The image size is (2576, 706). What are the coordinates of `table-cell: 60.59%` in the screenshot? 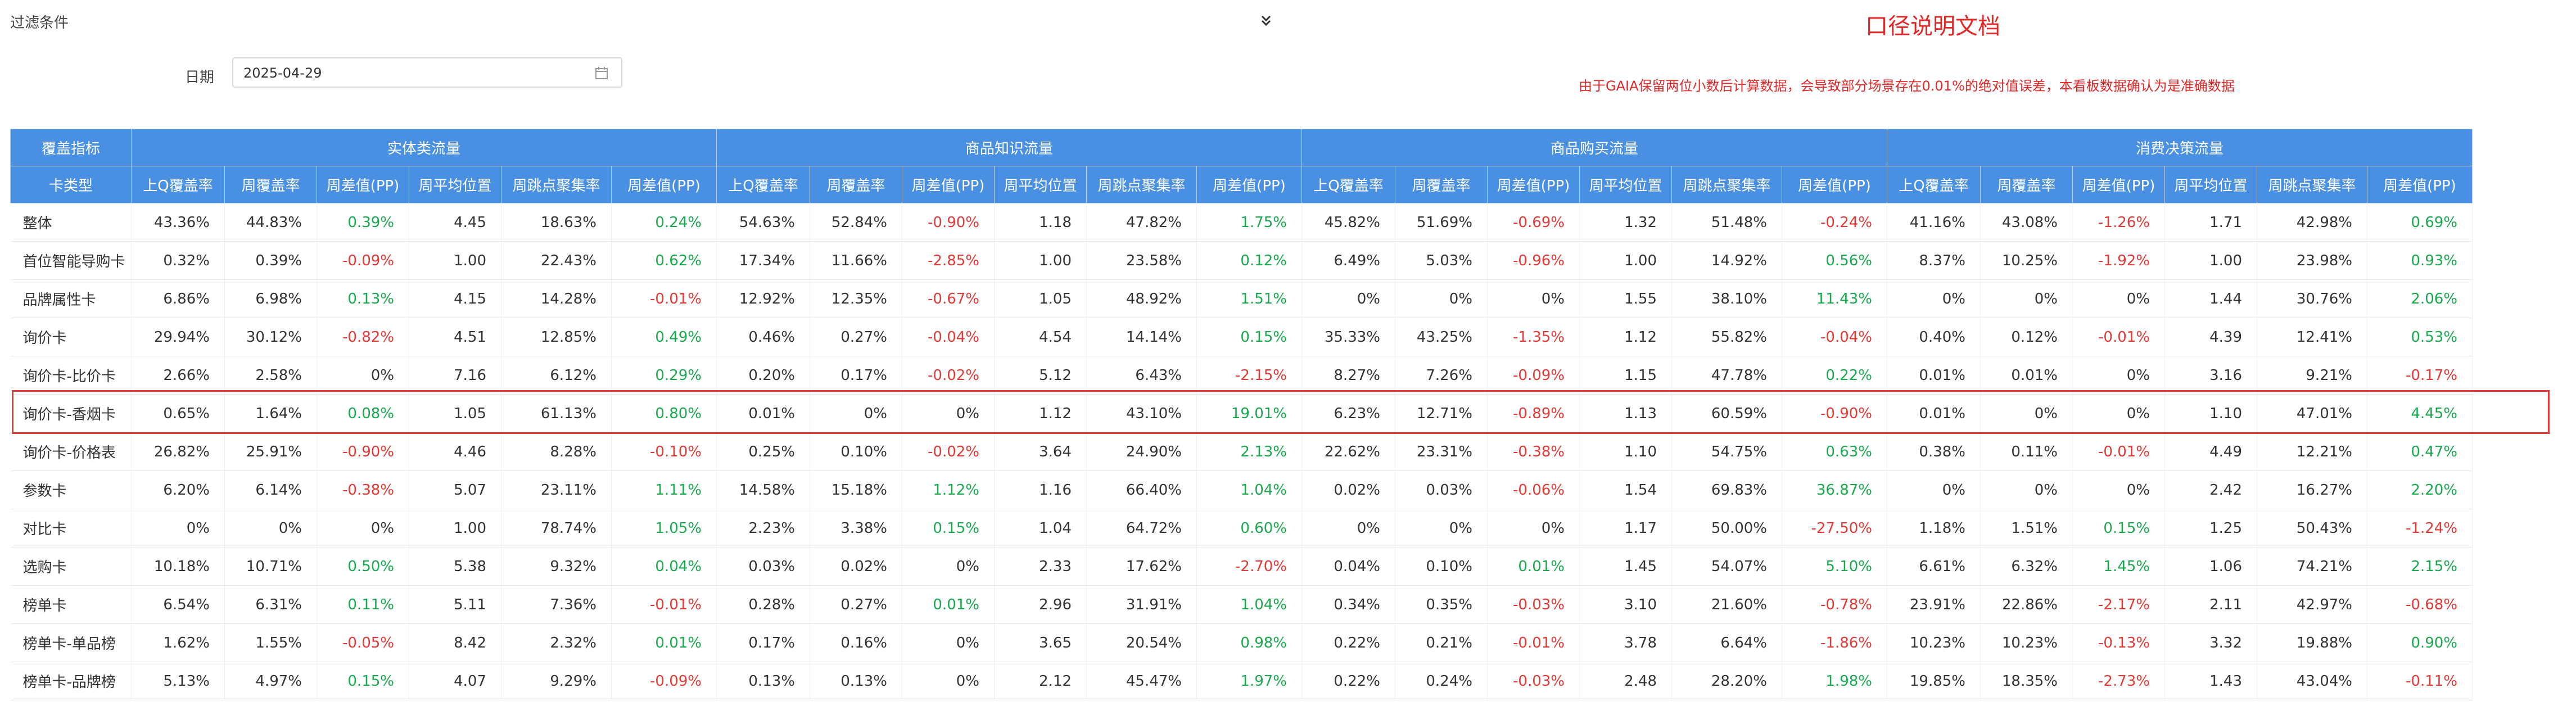 It's located at (1726, 414).